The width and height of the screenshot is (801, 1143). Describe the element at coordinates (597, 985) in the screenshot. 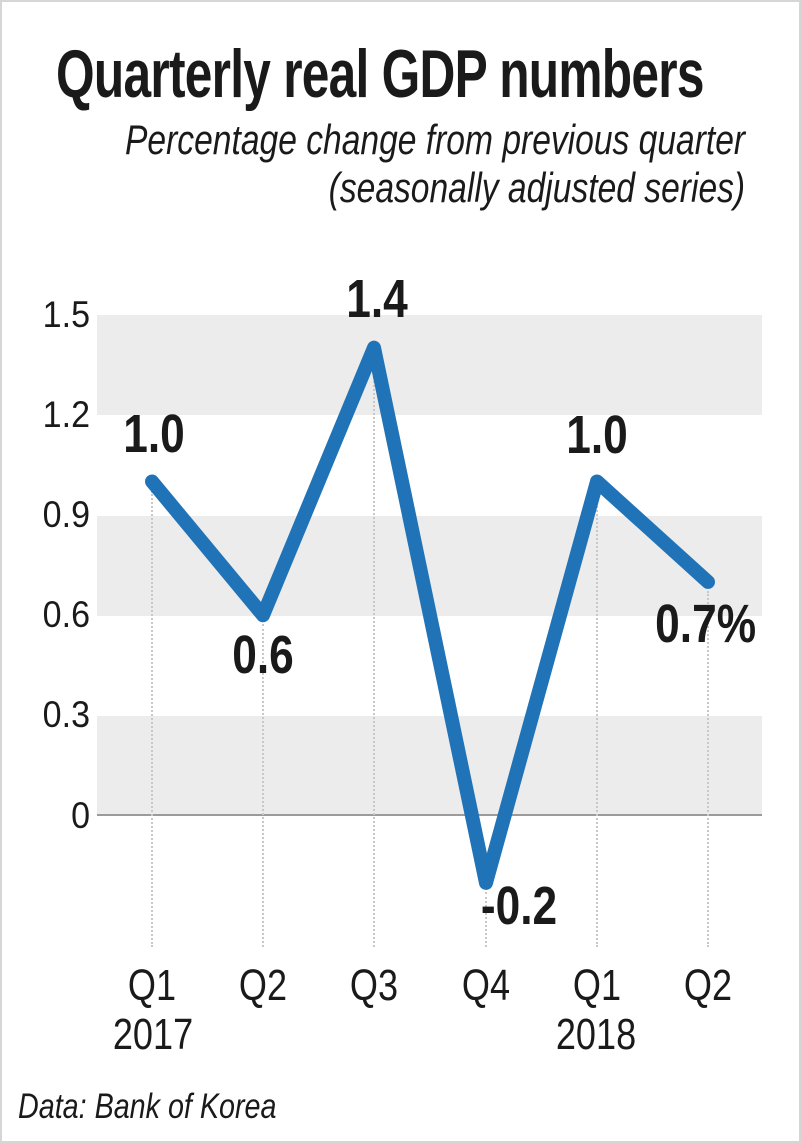

I see `x-tick-q1-2018: Q1` at that location.